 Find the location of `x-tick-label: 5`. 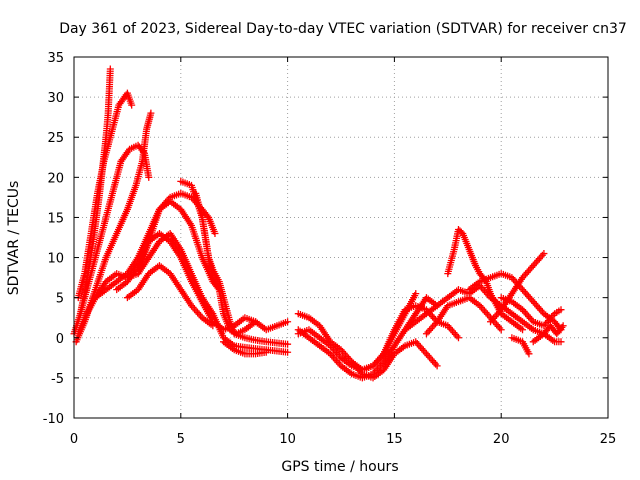

x-tick-label: 5 is located at coordinates (181, 439).